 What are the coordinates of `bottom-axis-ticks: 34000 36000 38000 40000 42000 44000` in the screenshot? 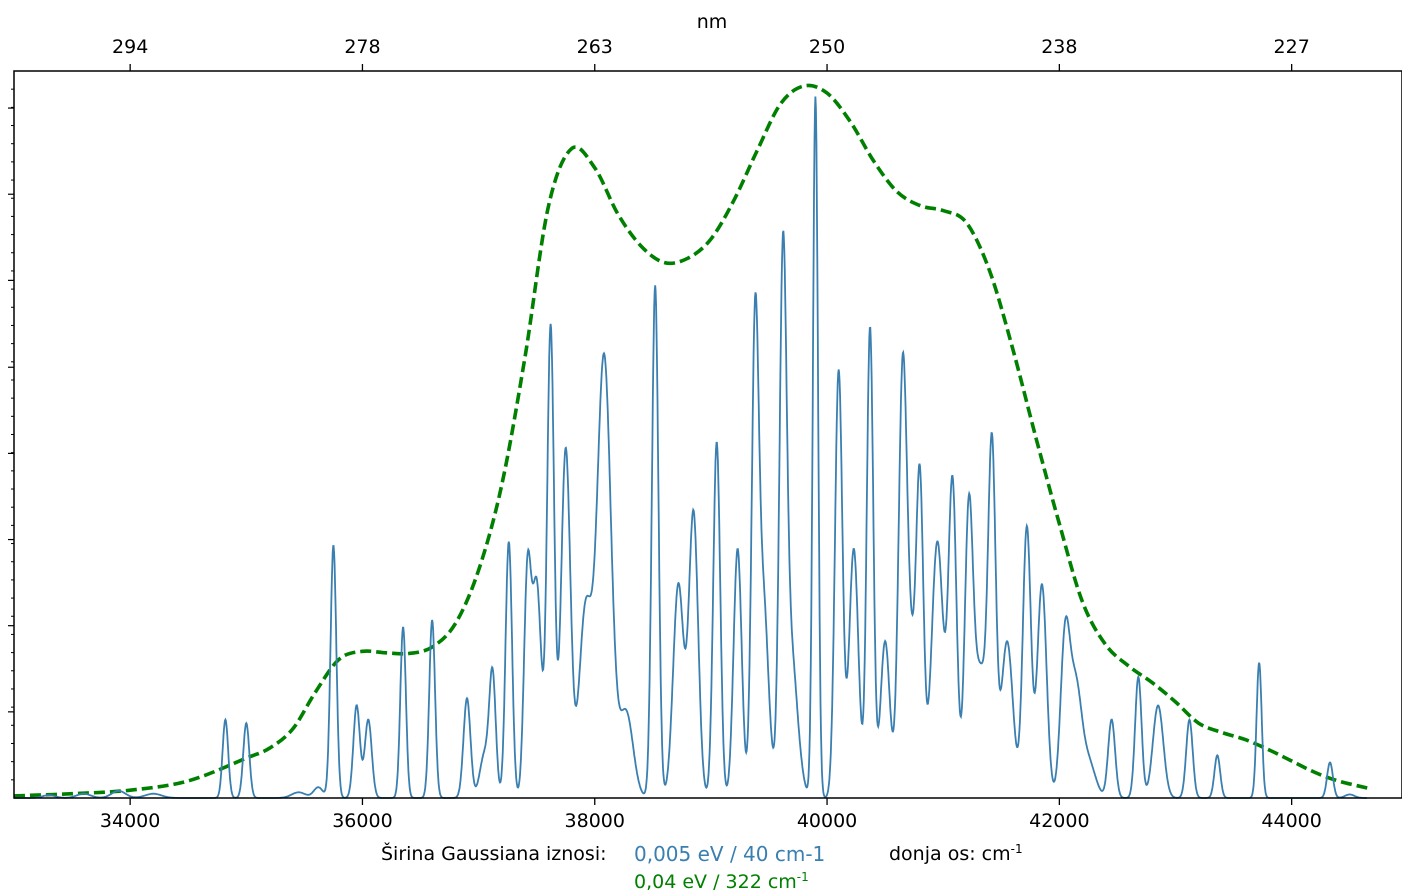 It's located at (711, 815).